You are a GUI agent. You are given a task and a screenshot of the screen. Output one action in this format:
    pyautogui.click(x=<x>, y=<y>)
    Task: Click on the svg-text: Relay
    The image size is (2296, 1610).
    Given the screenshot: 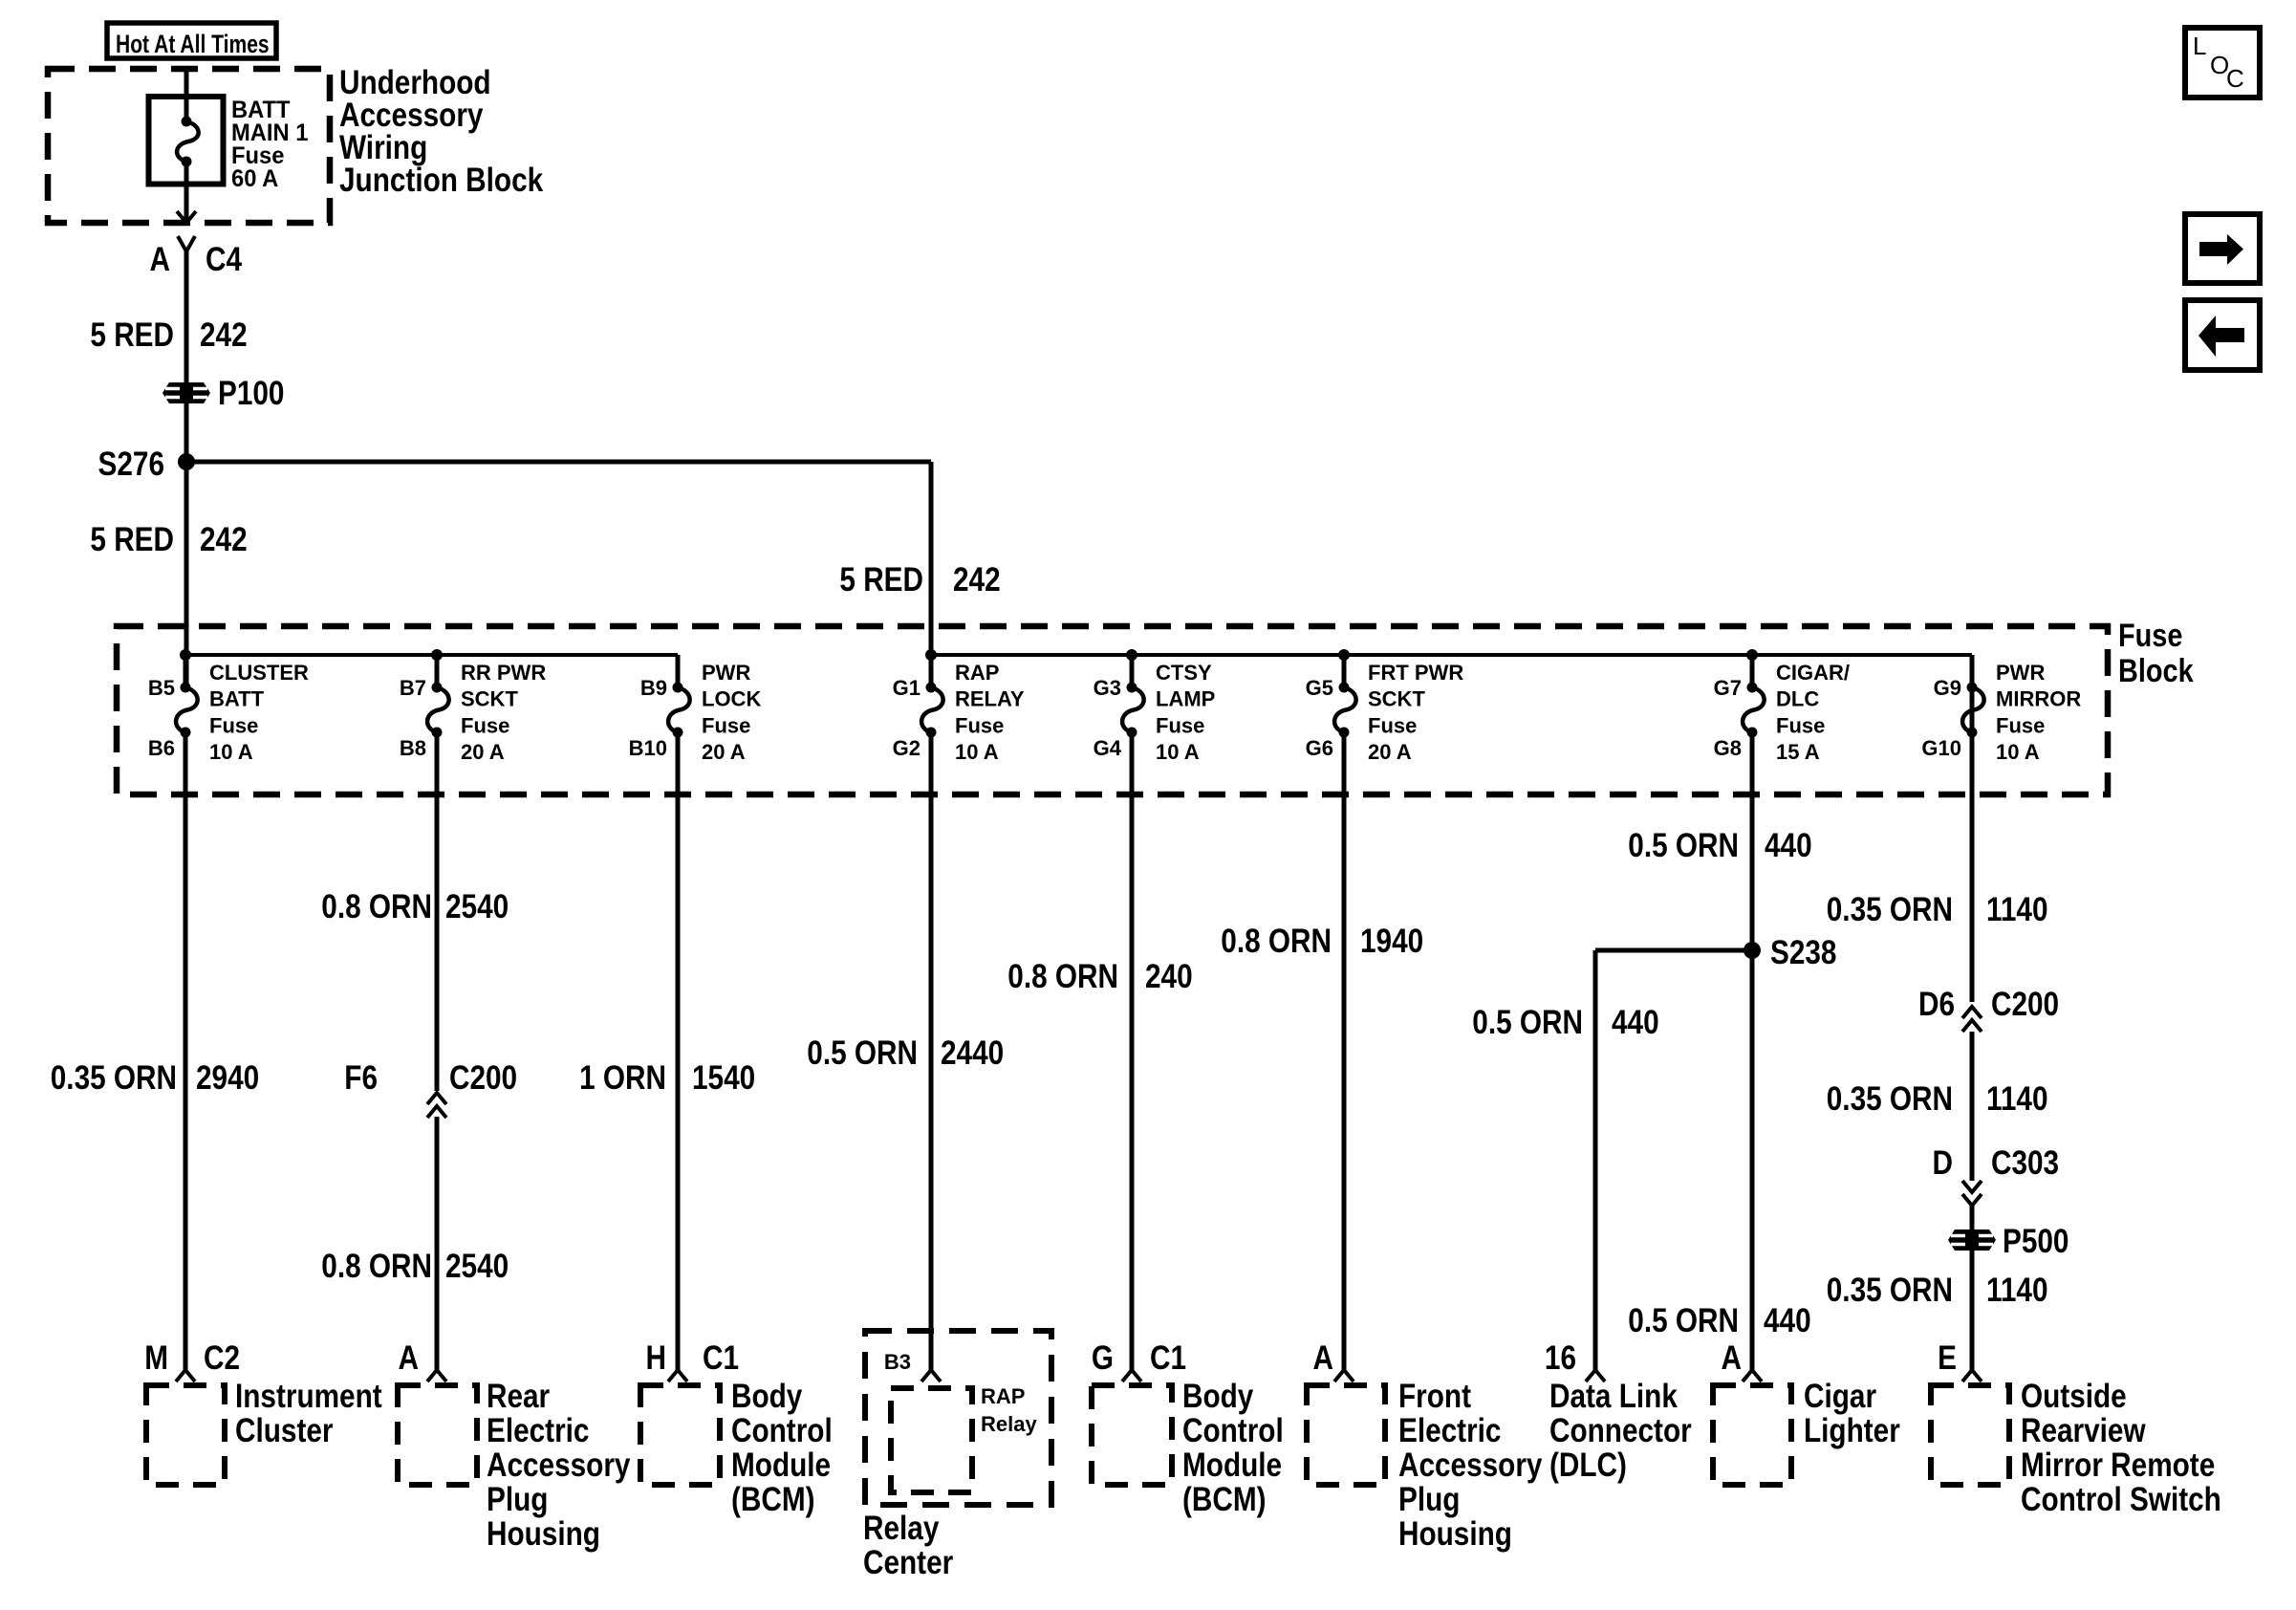 What is the action you would take?
    pyautogui.click(x=901, y=1528)
    